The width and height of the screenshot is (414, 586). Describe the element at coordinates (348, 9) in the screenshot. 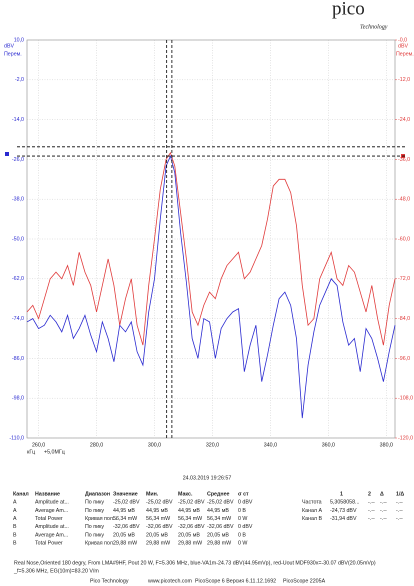

I see `logo: pico` at that location.